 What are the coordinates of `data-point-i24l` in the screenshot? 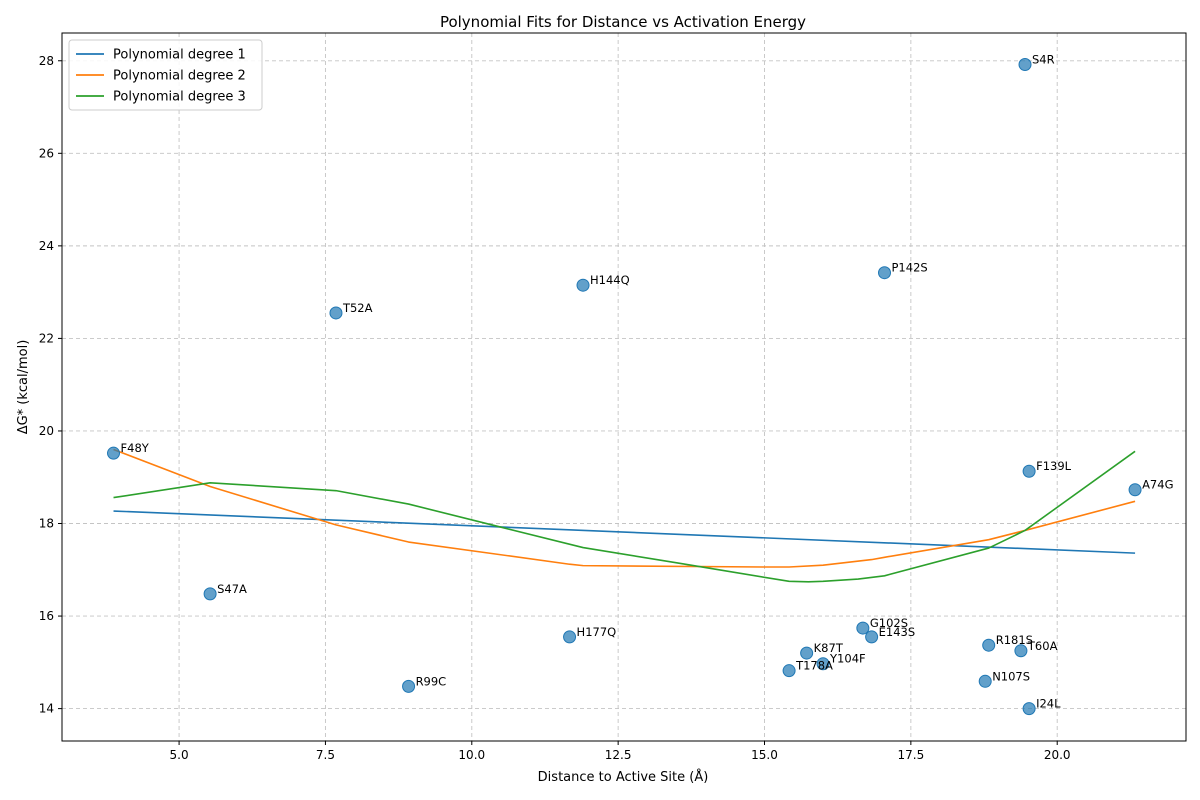 It's located at (1029, 709).